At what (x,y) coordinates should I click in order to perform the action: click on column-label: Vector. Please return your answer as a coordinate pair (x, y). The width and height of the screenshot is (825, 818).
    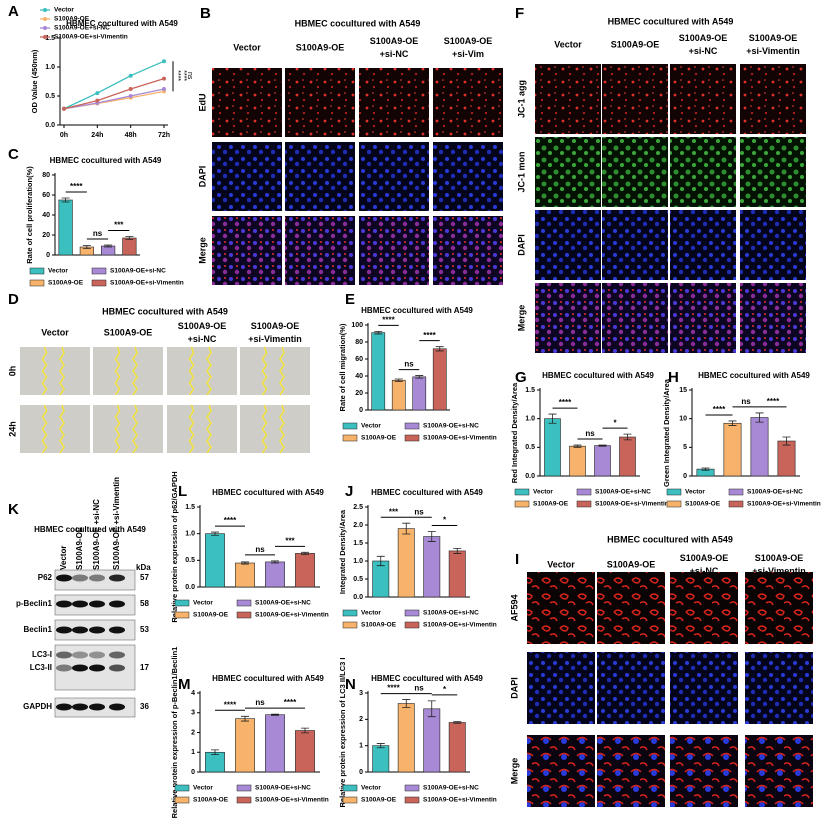
    Looking at the image, I should click on (247, 47).